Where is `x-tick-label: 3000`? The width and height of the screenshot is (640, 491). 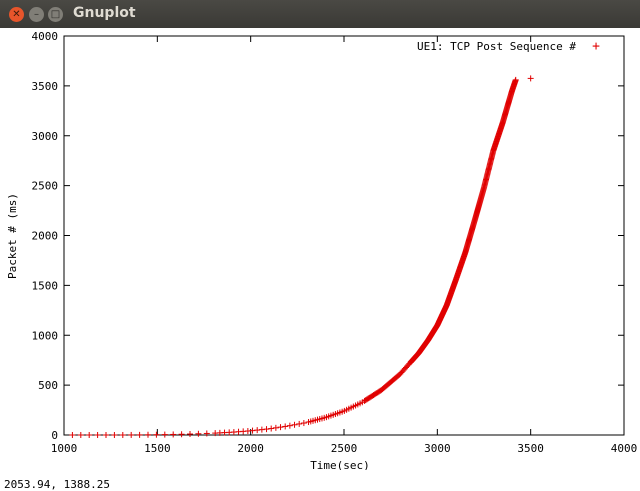
x-tick-label: 3000 is located at coordinates (437, 448).